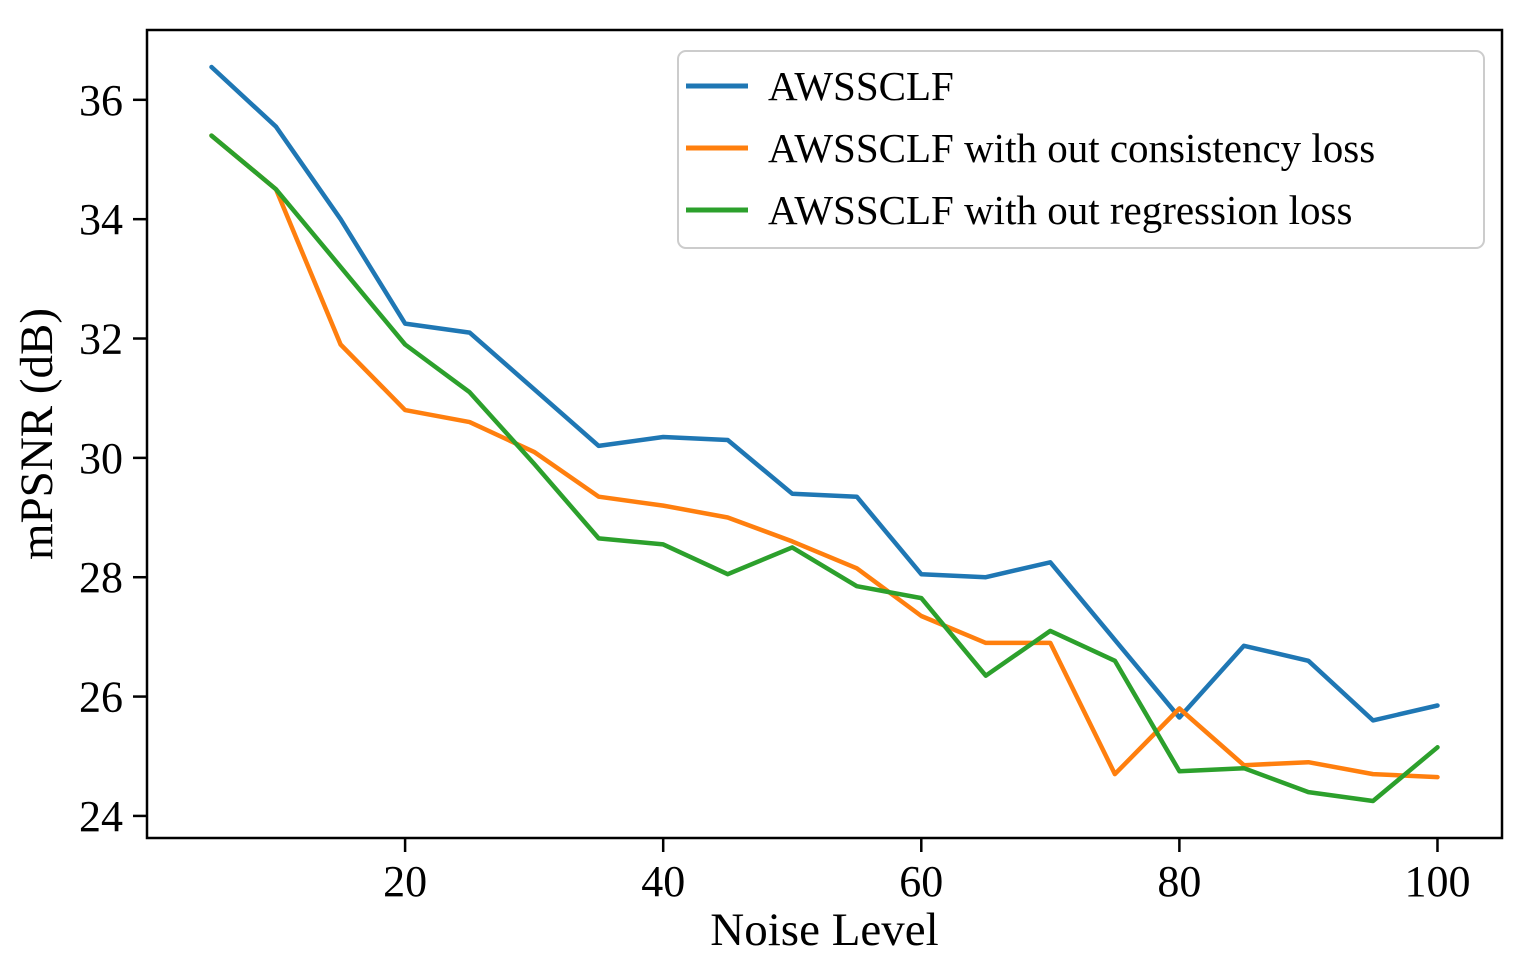 This screenshot has height=976, width=1528. What do you see at coordinates (1060, 210) in the screenshot?
I see `legend-label-3: AWSSCLF with out regression loss` at bounding box center [1060, 210].